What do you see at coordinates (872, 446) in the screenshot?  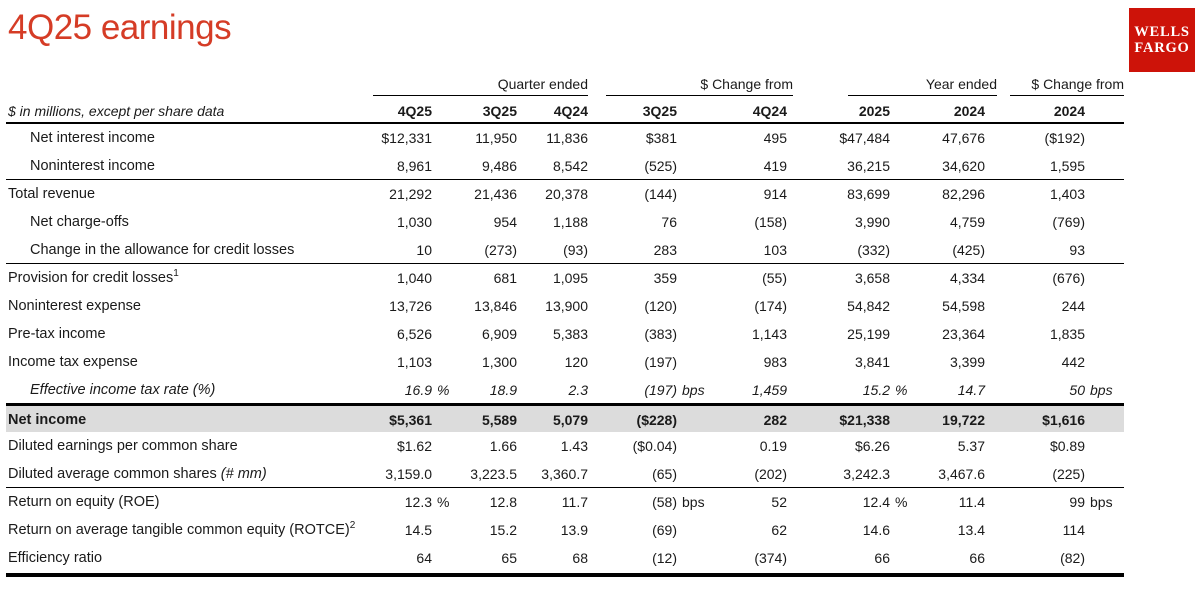 I see `cell-value: $6.26` at bounding box center [872, 446].